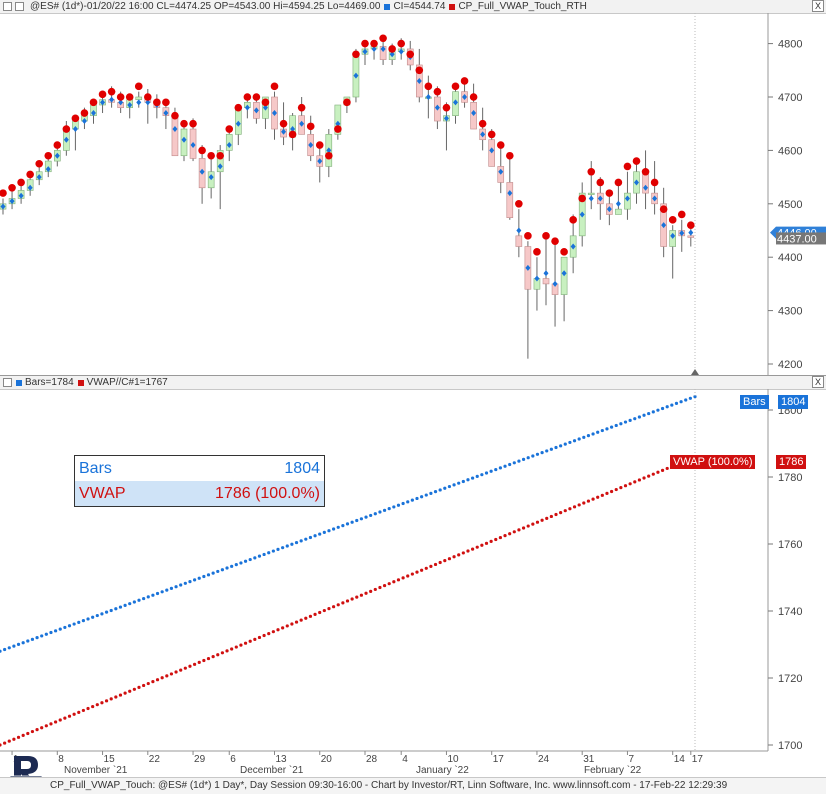  What do you see at coordinates (387, 6) in the screenshot?
I see `ci-color-swatch` at bounding box center [387, 6].